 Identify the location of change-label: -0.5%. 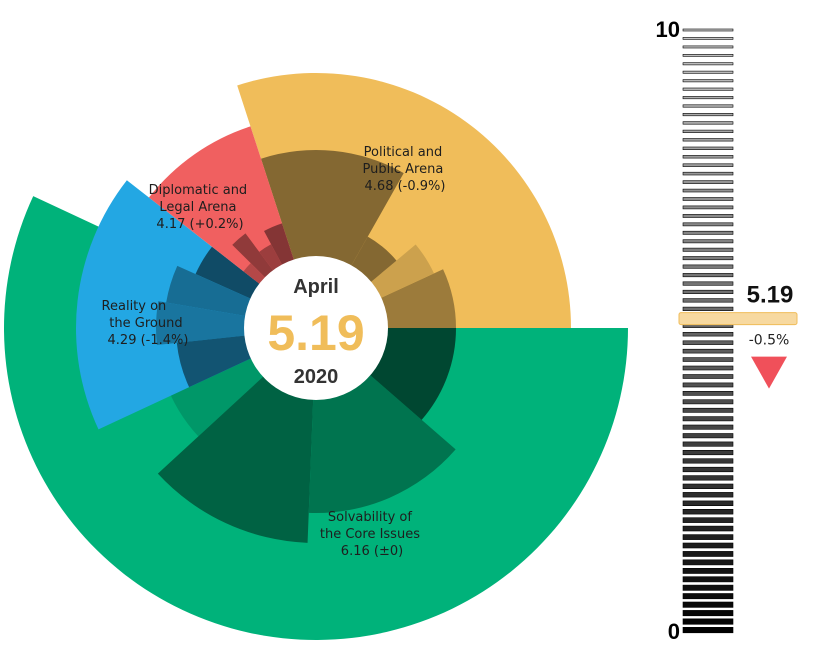
(769, 341).